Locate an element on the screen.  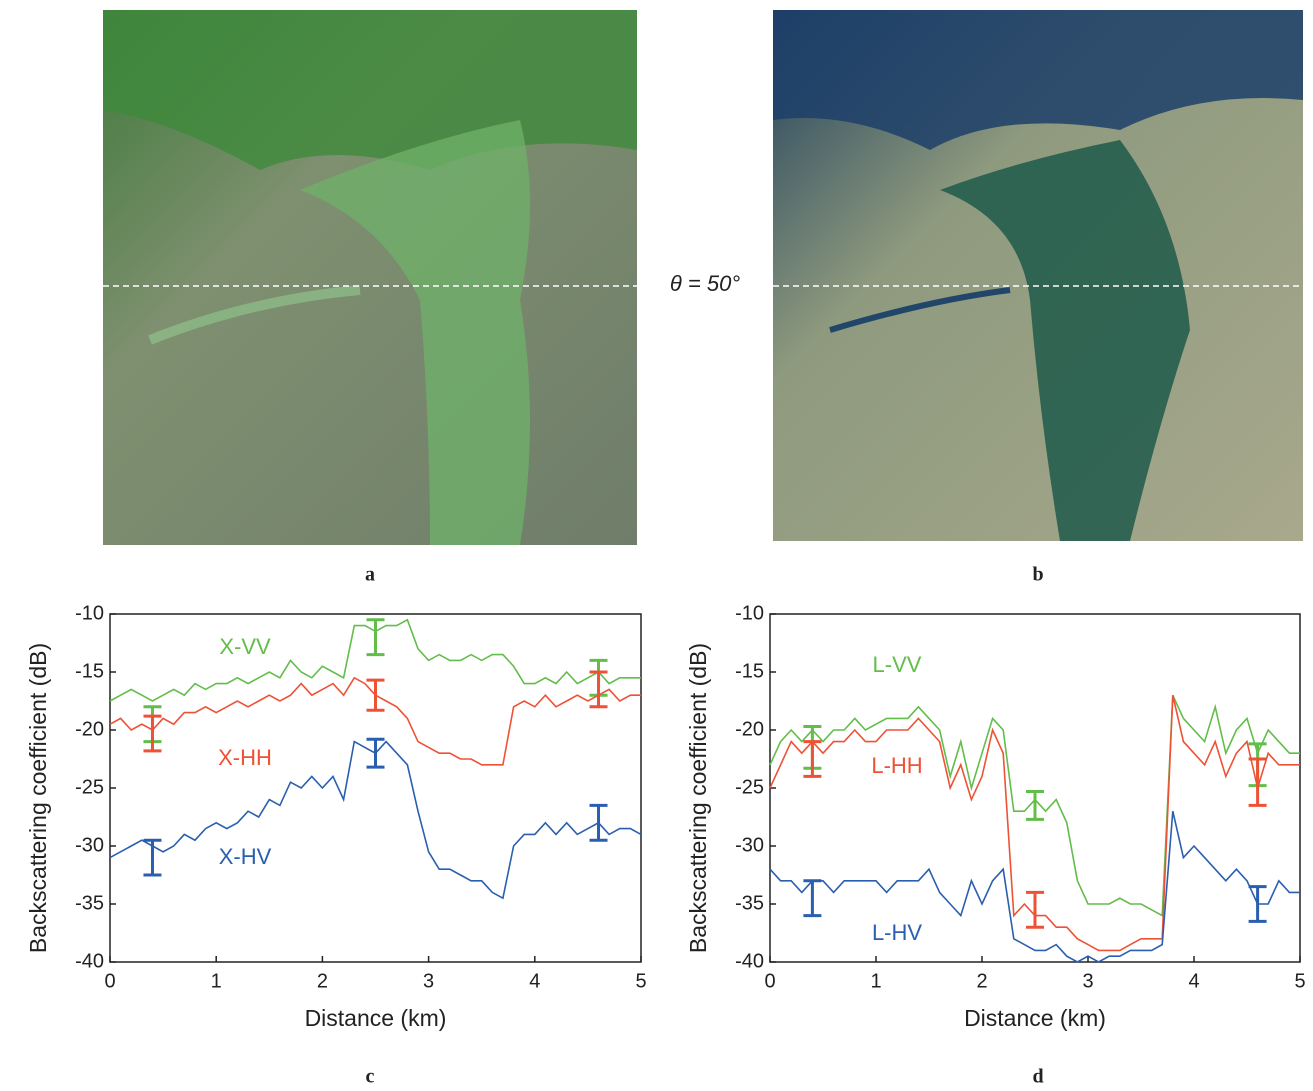
plot-frame is located at coordinates (375, 788).